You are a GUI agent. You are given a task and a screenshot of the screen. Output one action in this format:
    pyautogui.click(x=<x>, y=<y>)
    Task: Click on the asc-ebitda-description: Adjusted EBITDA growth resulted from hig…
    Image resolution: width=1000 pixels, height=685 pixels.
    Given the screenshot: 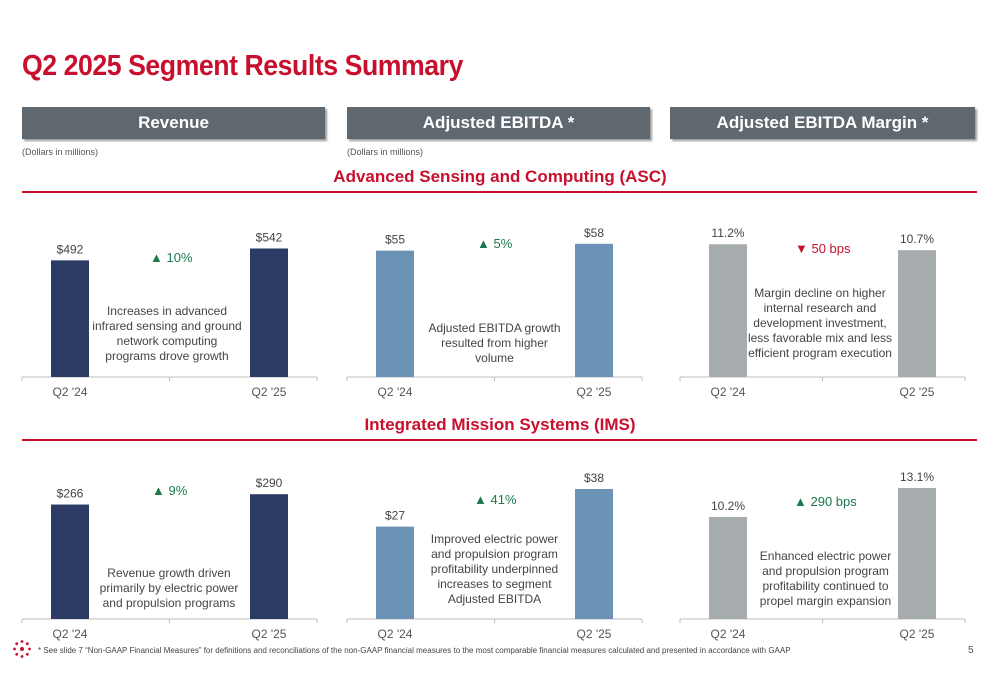 What is the action you would take?
    pyautogui.click(x=494, y=343)
    